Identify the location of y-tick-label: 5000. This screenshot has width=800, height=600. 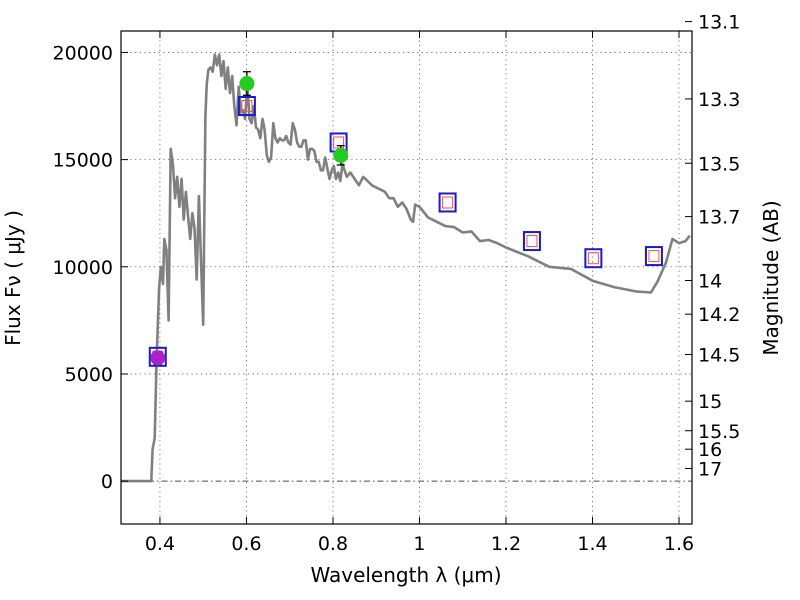
(89, 375).